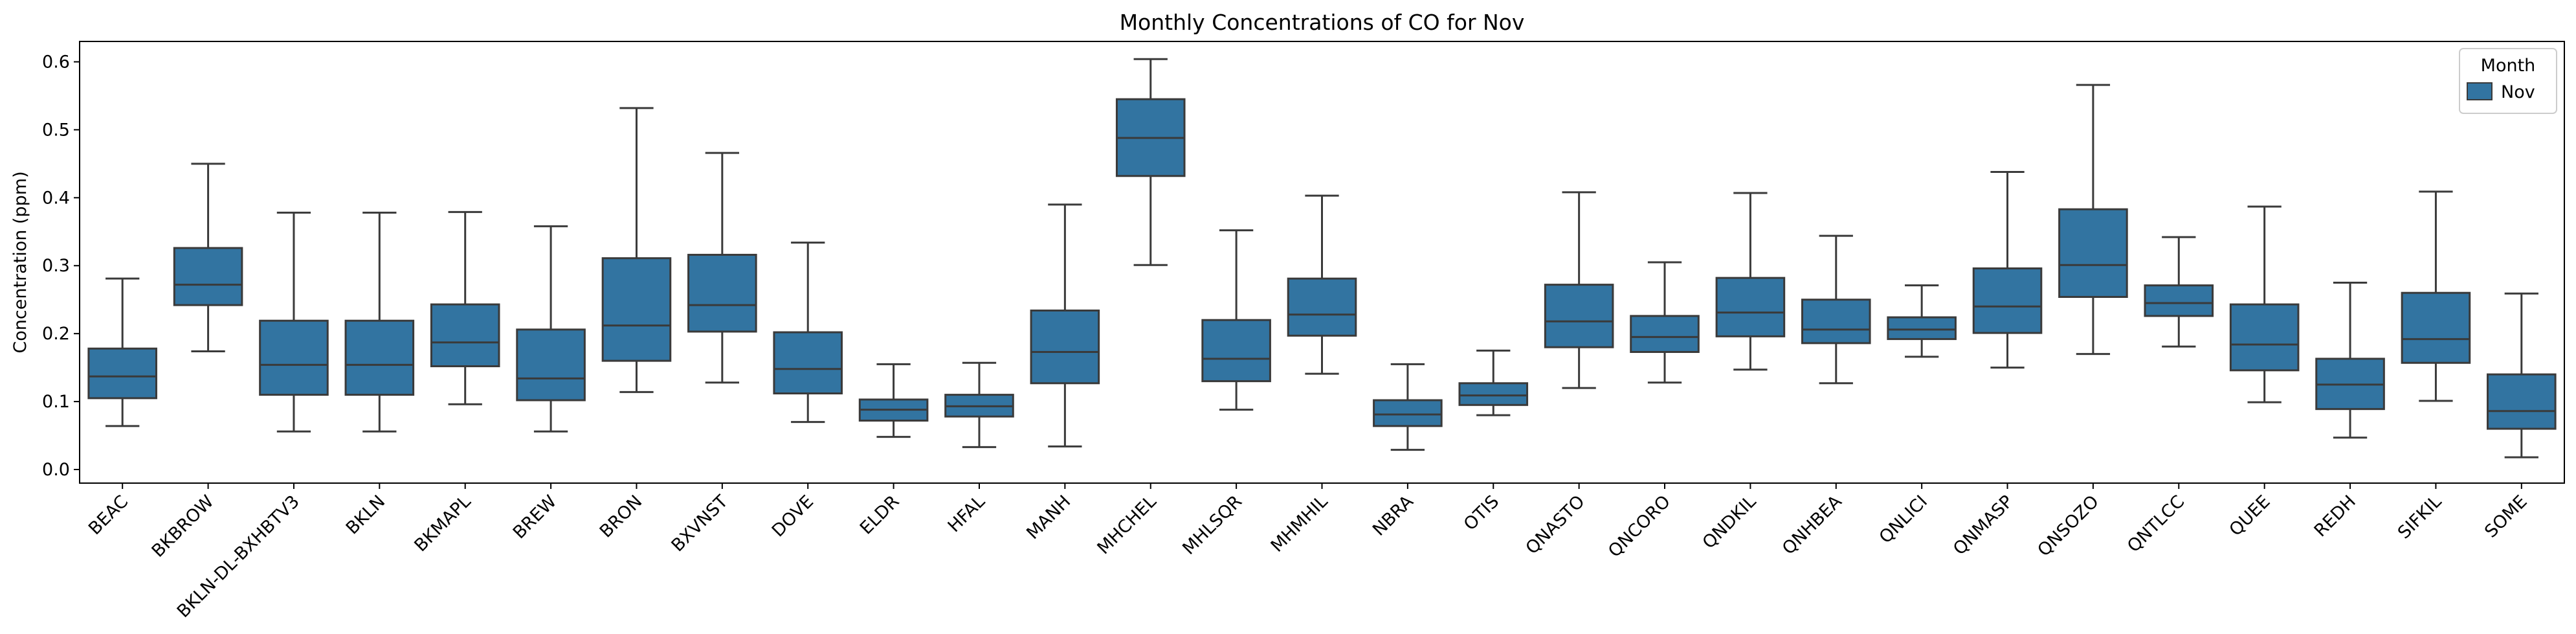 The width and height of the screenshot is (2576, 634). I want to click on box-mhlsqr, so click(1236, 320).